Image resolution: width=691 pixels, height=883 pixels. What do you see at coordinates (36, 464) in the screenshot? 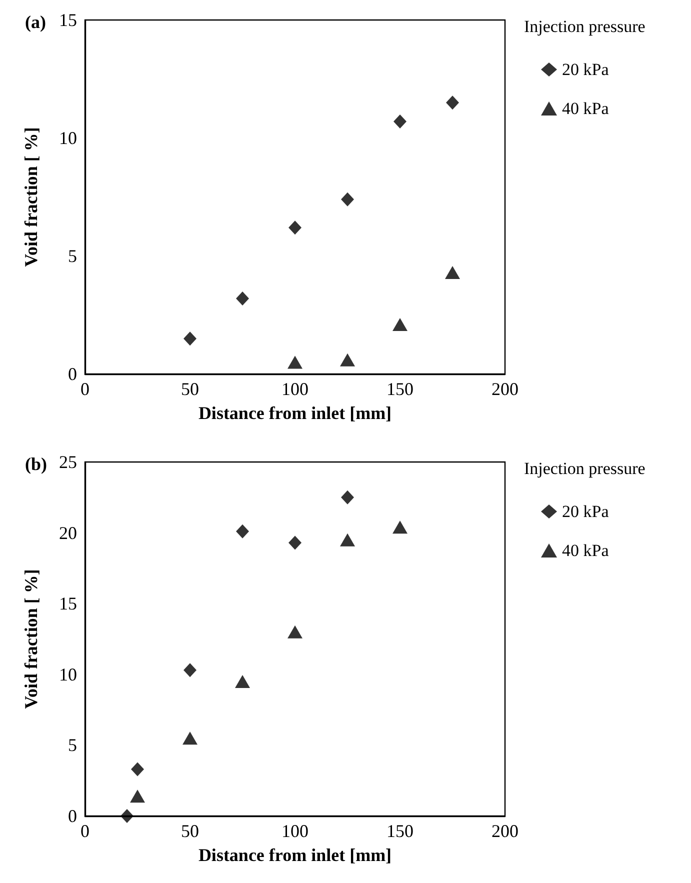
I see `chart-title: (b)` at bounding box center [36, 464].